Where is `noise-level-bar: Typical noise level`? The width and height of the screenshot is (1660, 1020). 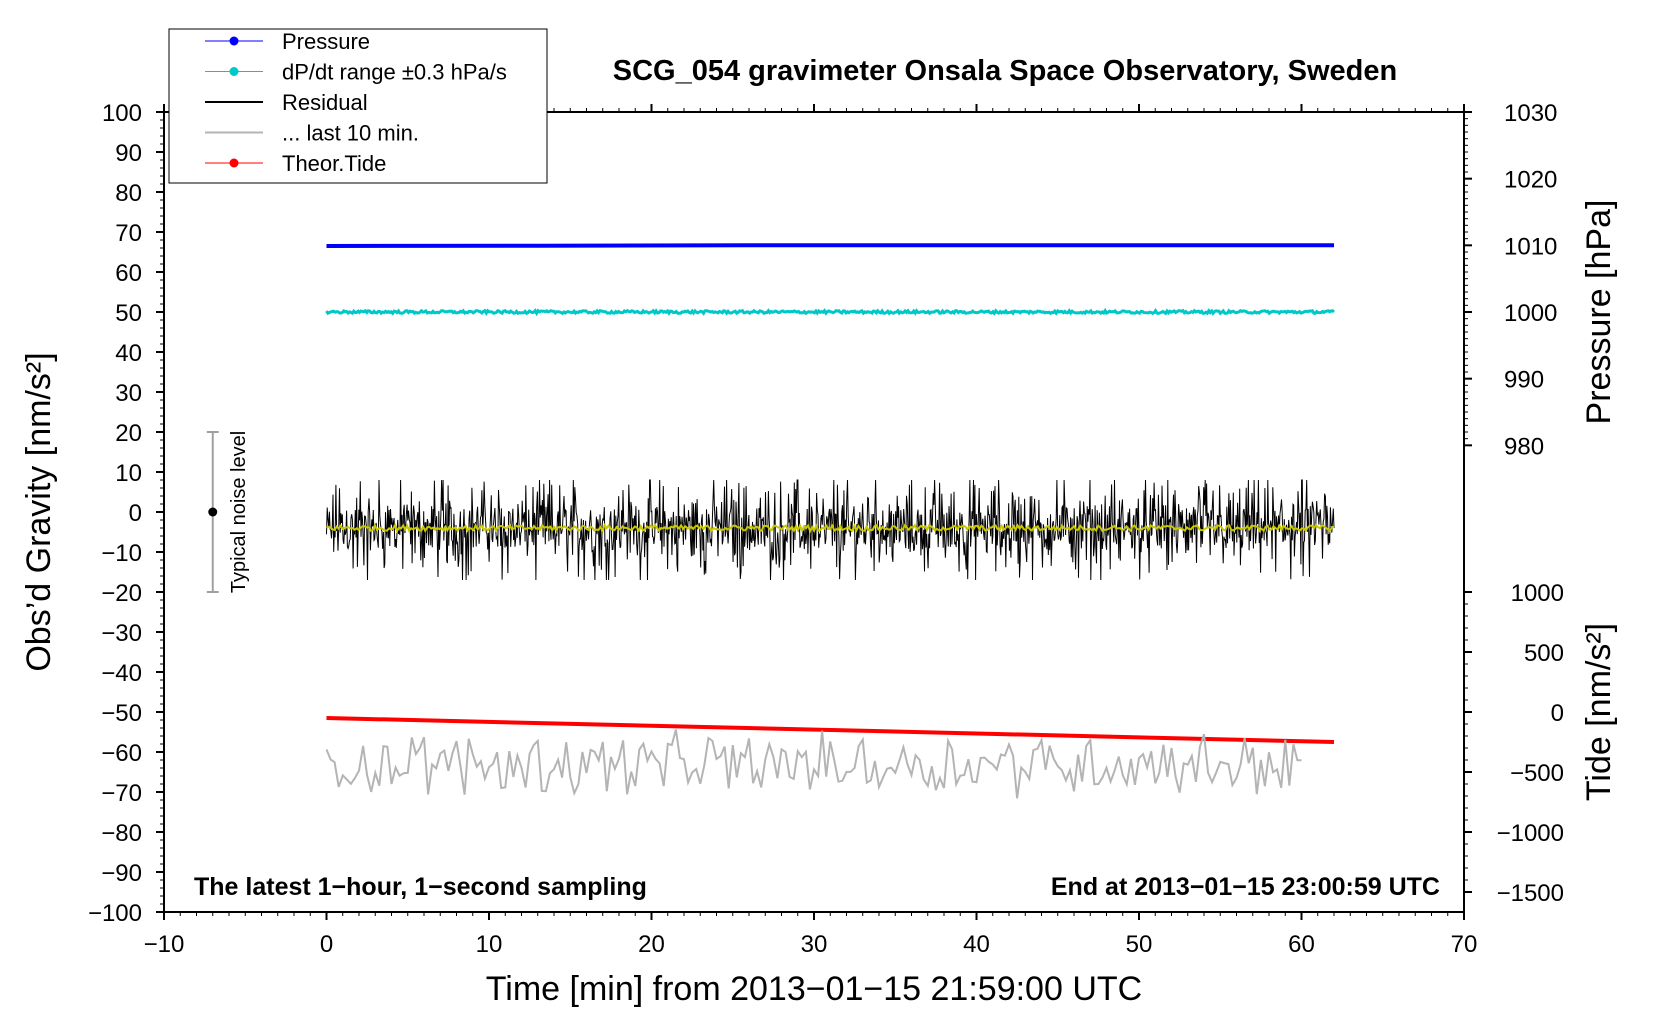
noise-level-bar: Typical noise level is located at coordinates (228, 512).